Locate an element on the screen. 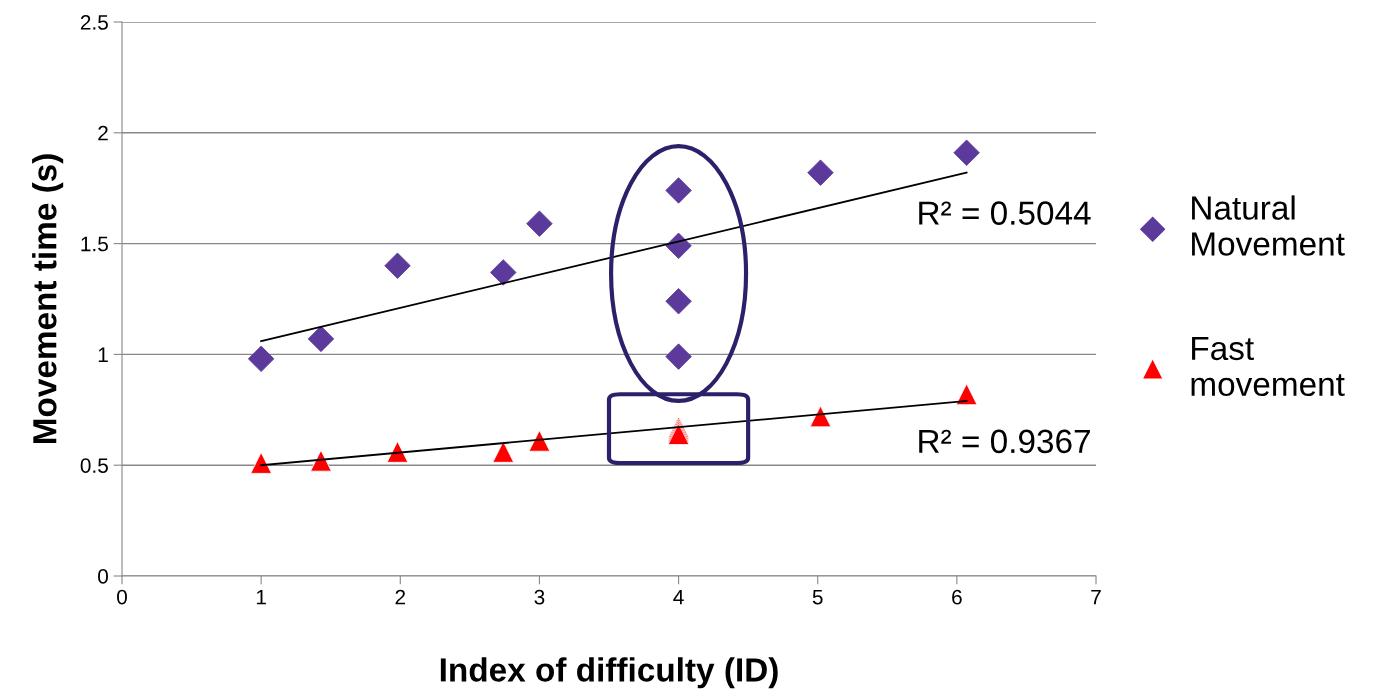  annotation: R² = 0.9367 is located at coordinates (1004, 441).